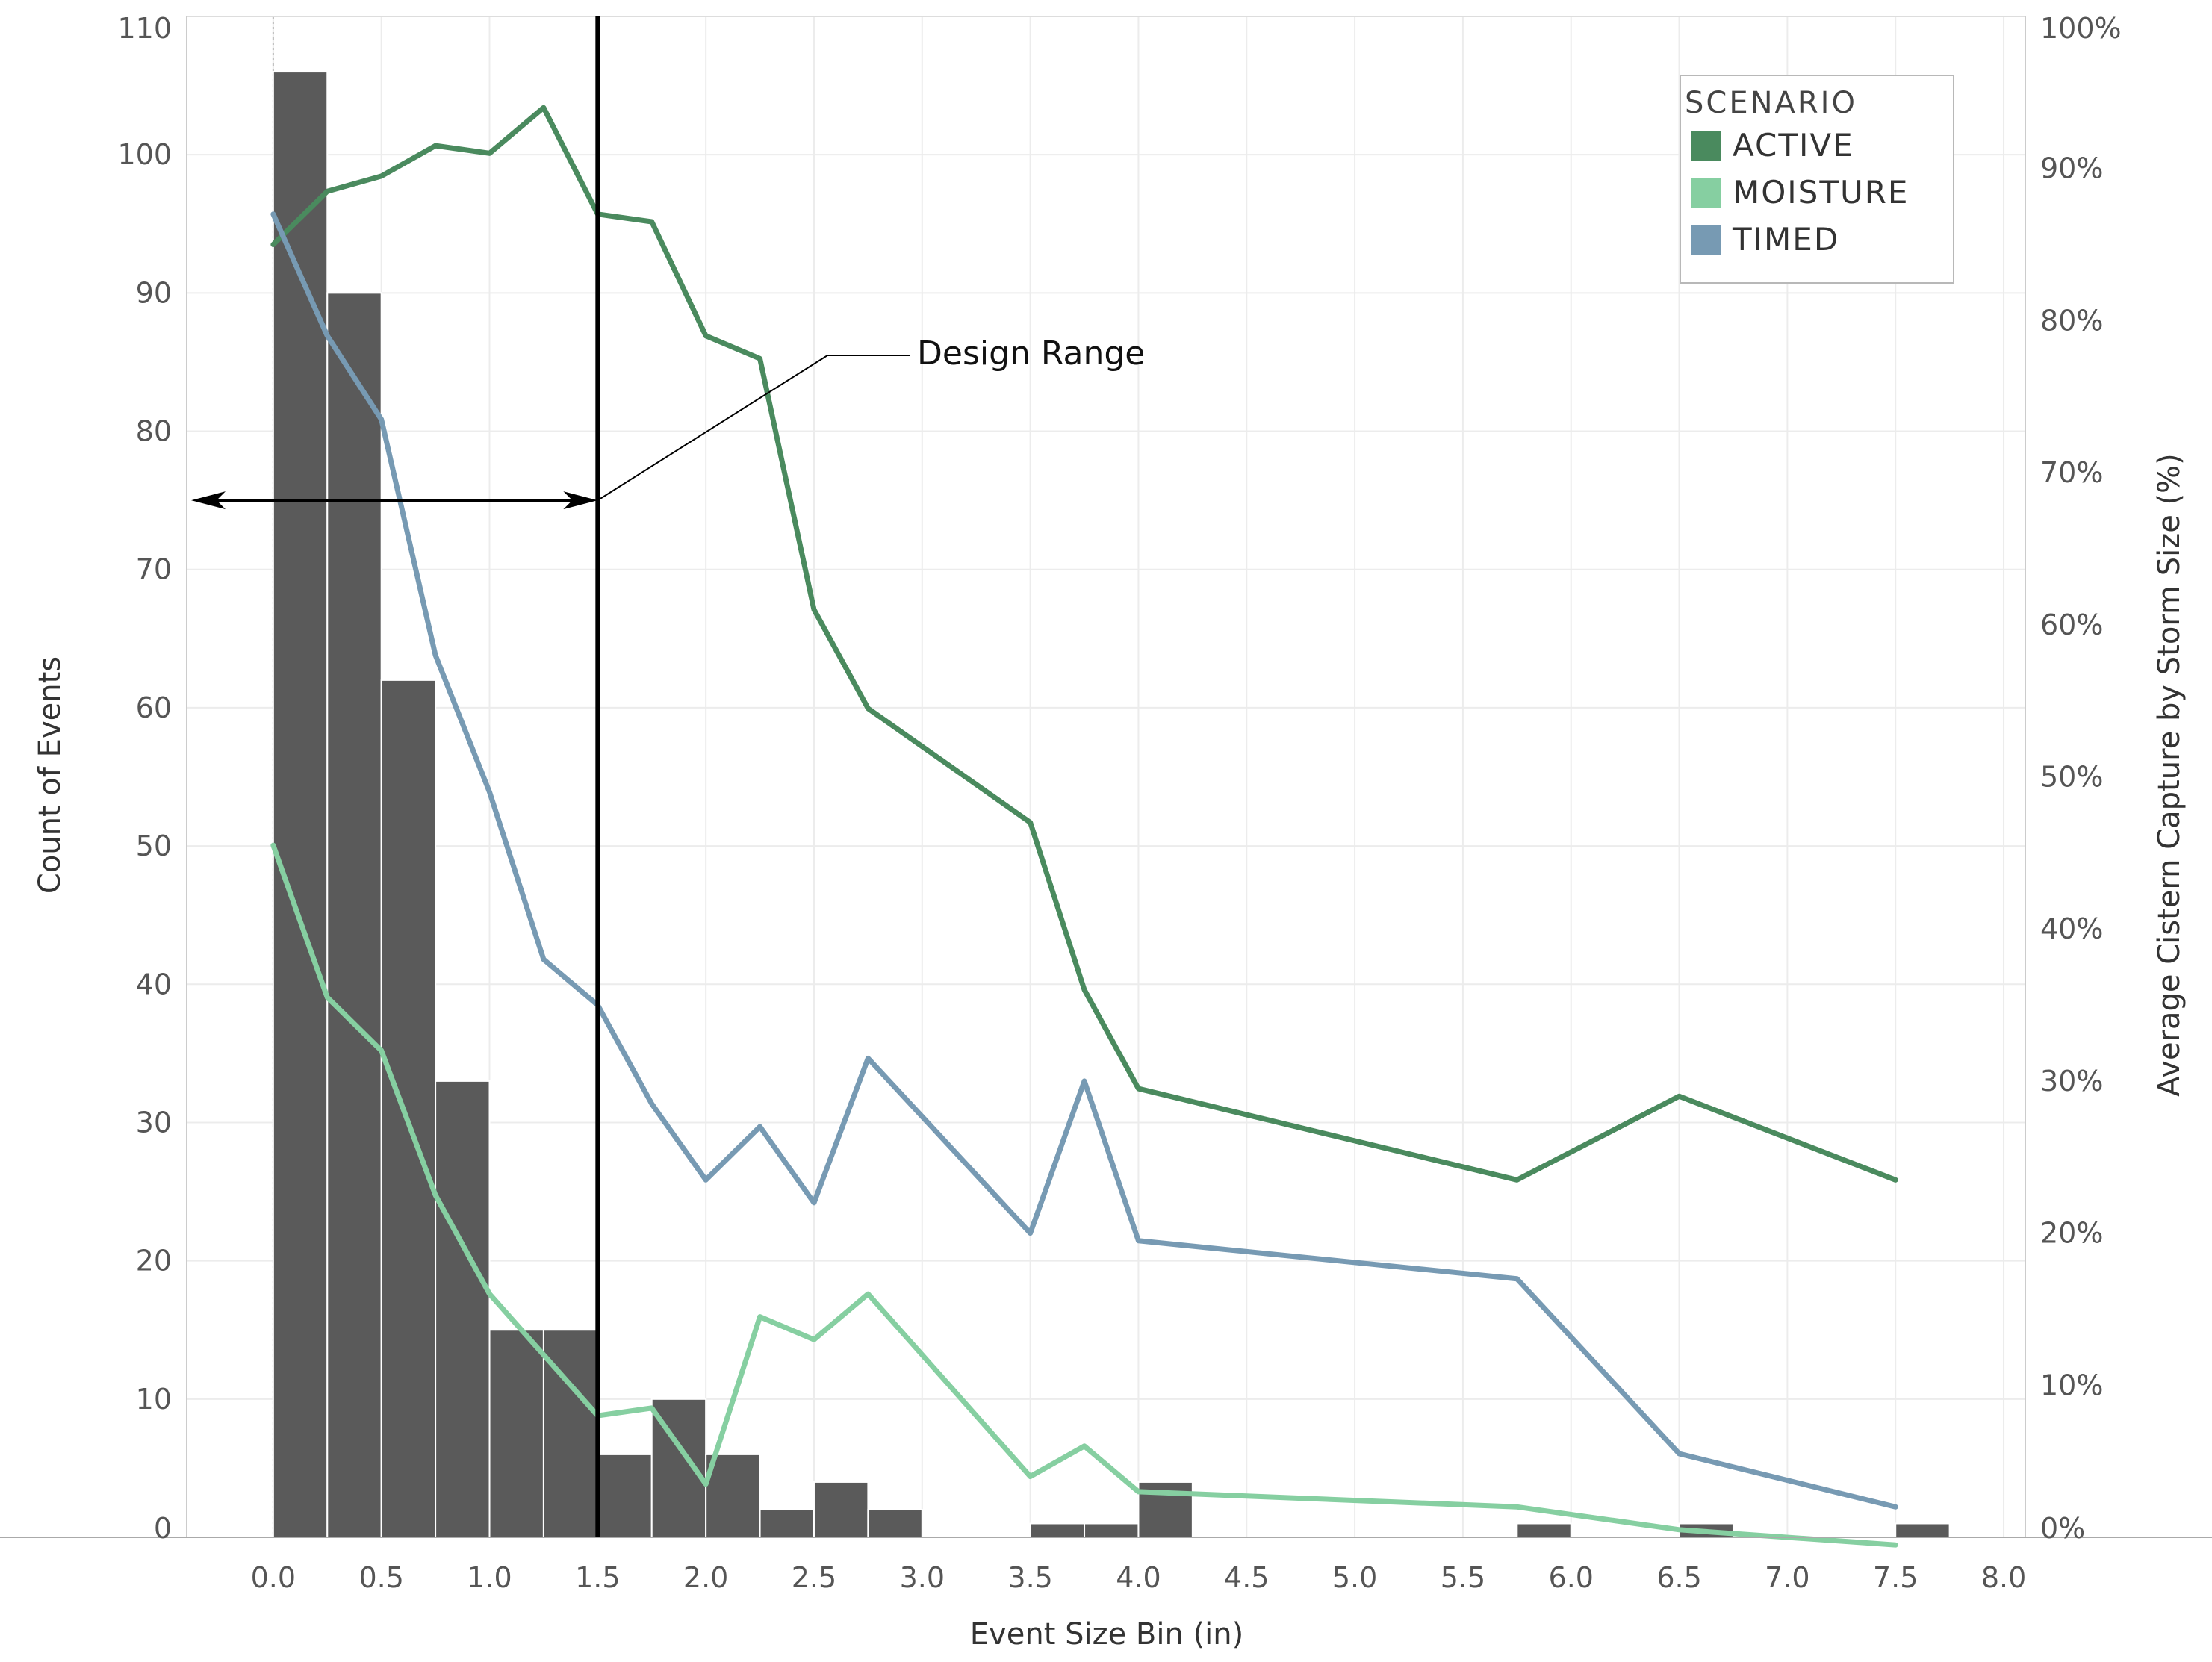 Image resolution: width=2212 pixels, height=1662 pixels. I want to click on x-tick-label: 5.5, so click(1463, 1577).